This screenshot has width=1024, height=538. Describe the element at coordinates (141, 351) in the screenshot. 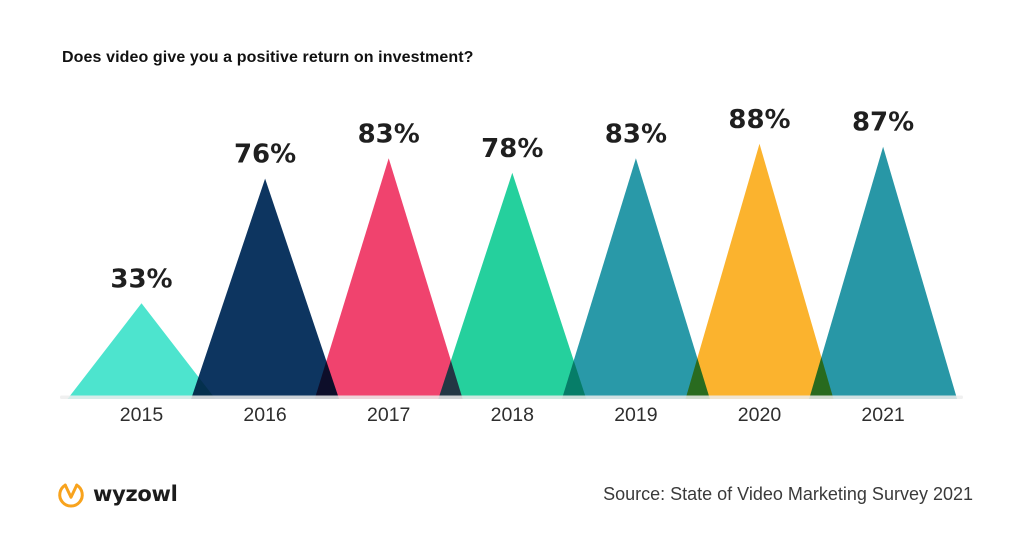

I see `triangle-2015` at that location.